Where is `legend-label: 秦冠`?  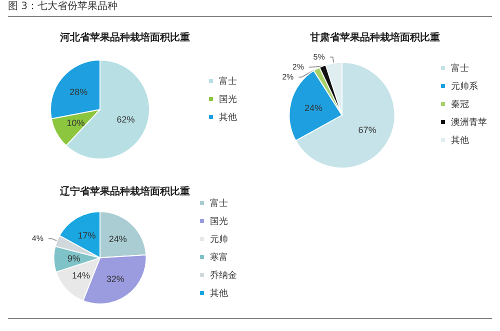
legend-label: 秦冠 is located at coordinates (460, 104).